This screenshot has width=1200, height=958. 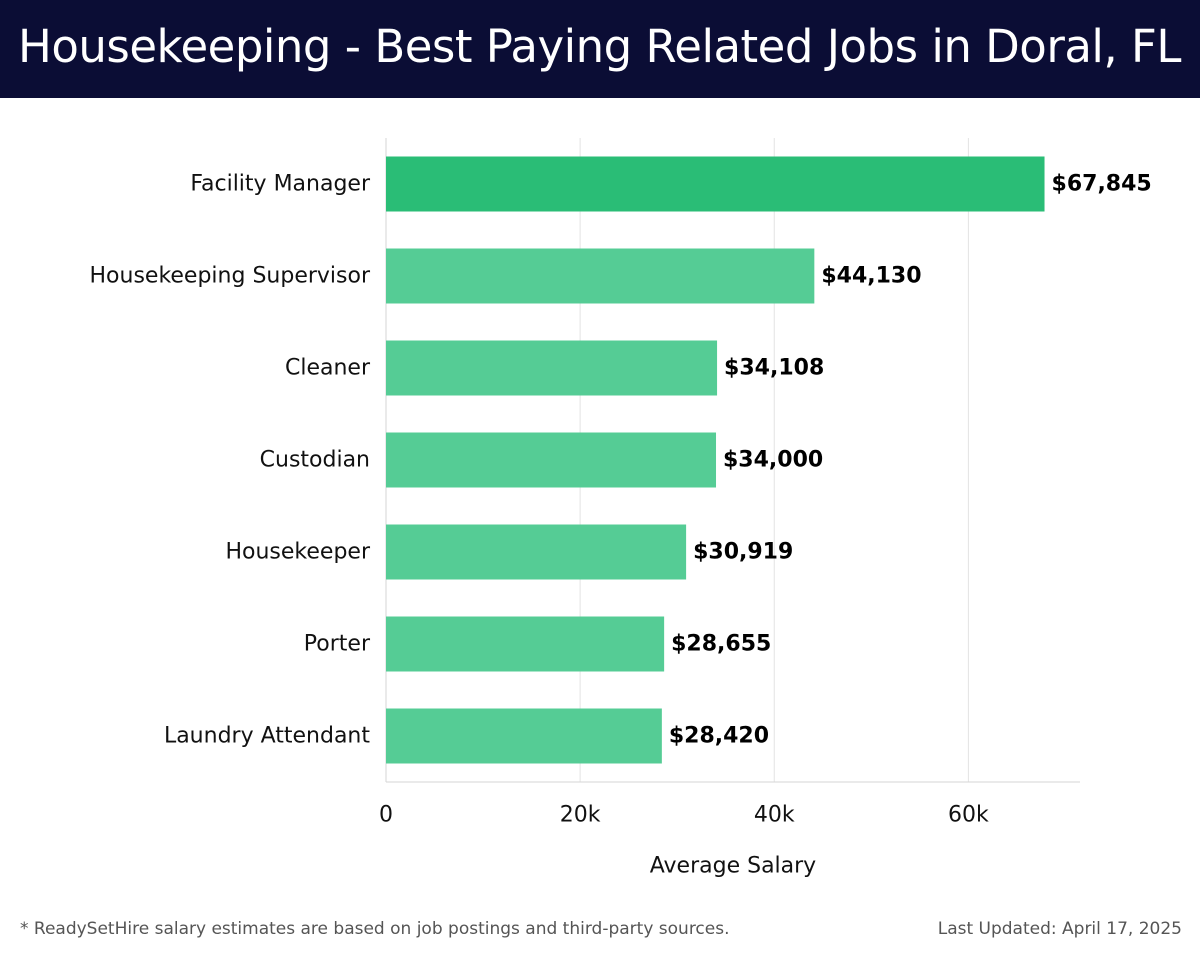 I want to click on x-tick-label: 60k, so click(x=968, y=815).